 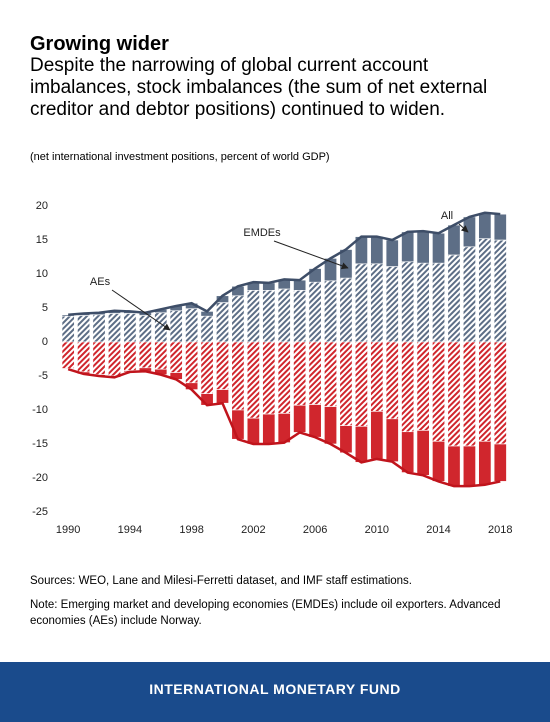 I want to click on x-tick-label: 1990, so click(x=68, y=530).